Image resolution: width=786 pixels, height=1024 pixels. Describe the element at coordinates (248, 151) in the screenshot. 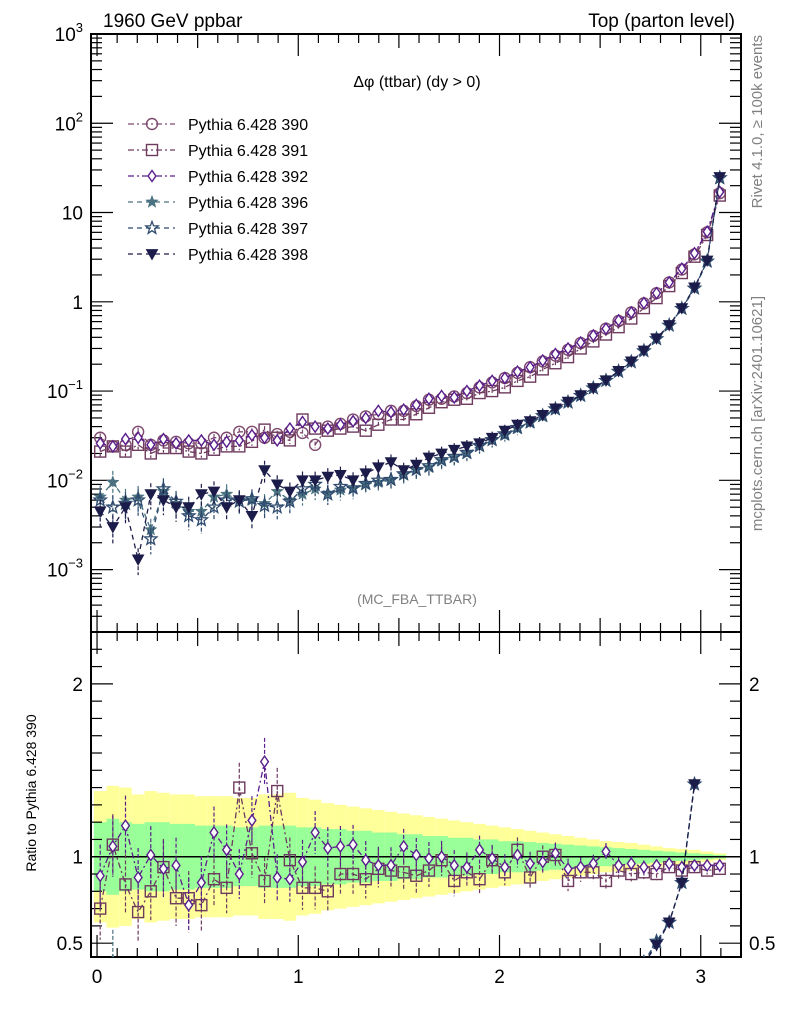

I see `legend-label: Pythia 6.428 391` at that location.